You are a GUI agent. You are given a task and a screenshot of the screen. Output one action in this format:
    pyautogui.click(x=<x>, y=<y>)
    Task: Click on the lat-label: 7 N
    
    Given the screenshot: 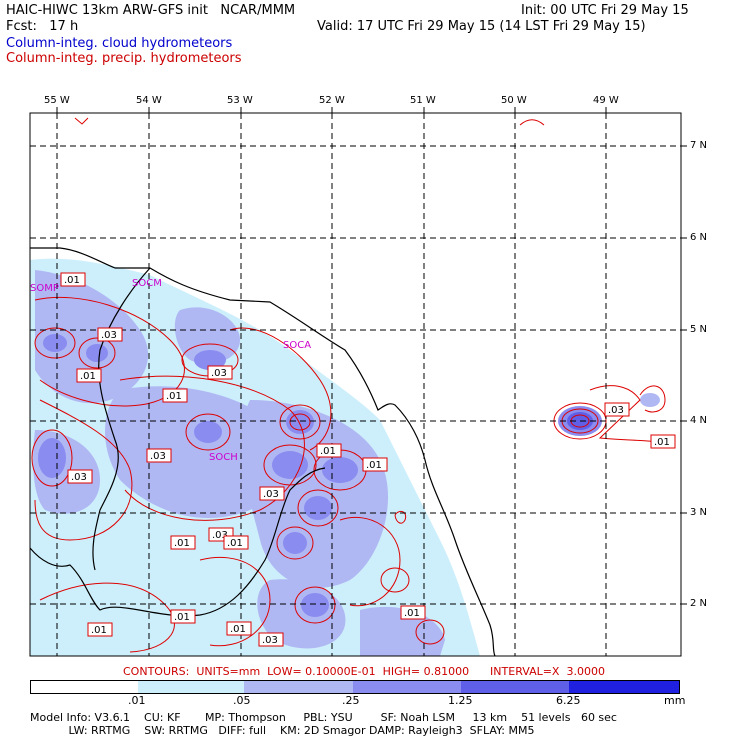 What is the action you would take?
    pyautogui.click(x=699, y=145)
    